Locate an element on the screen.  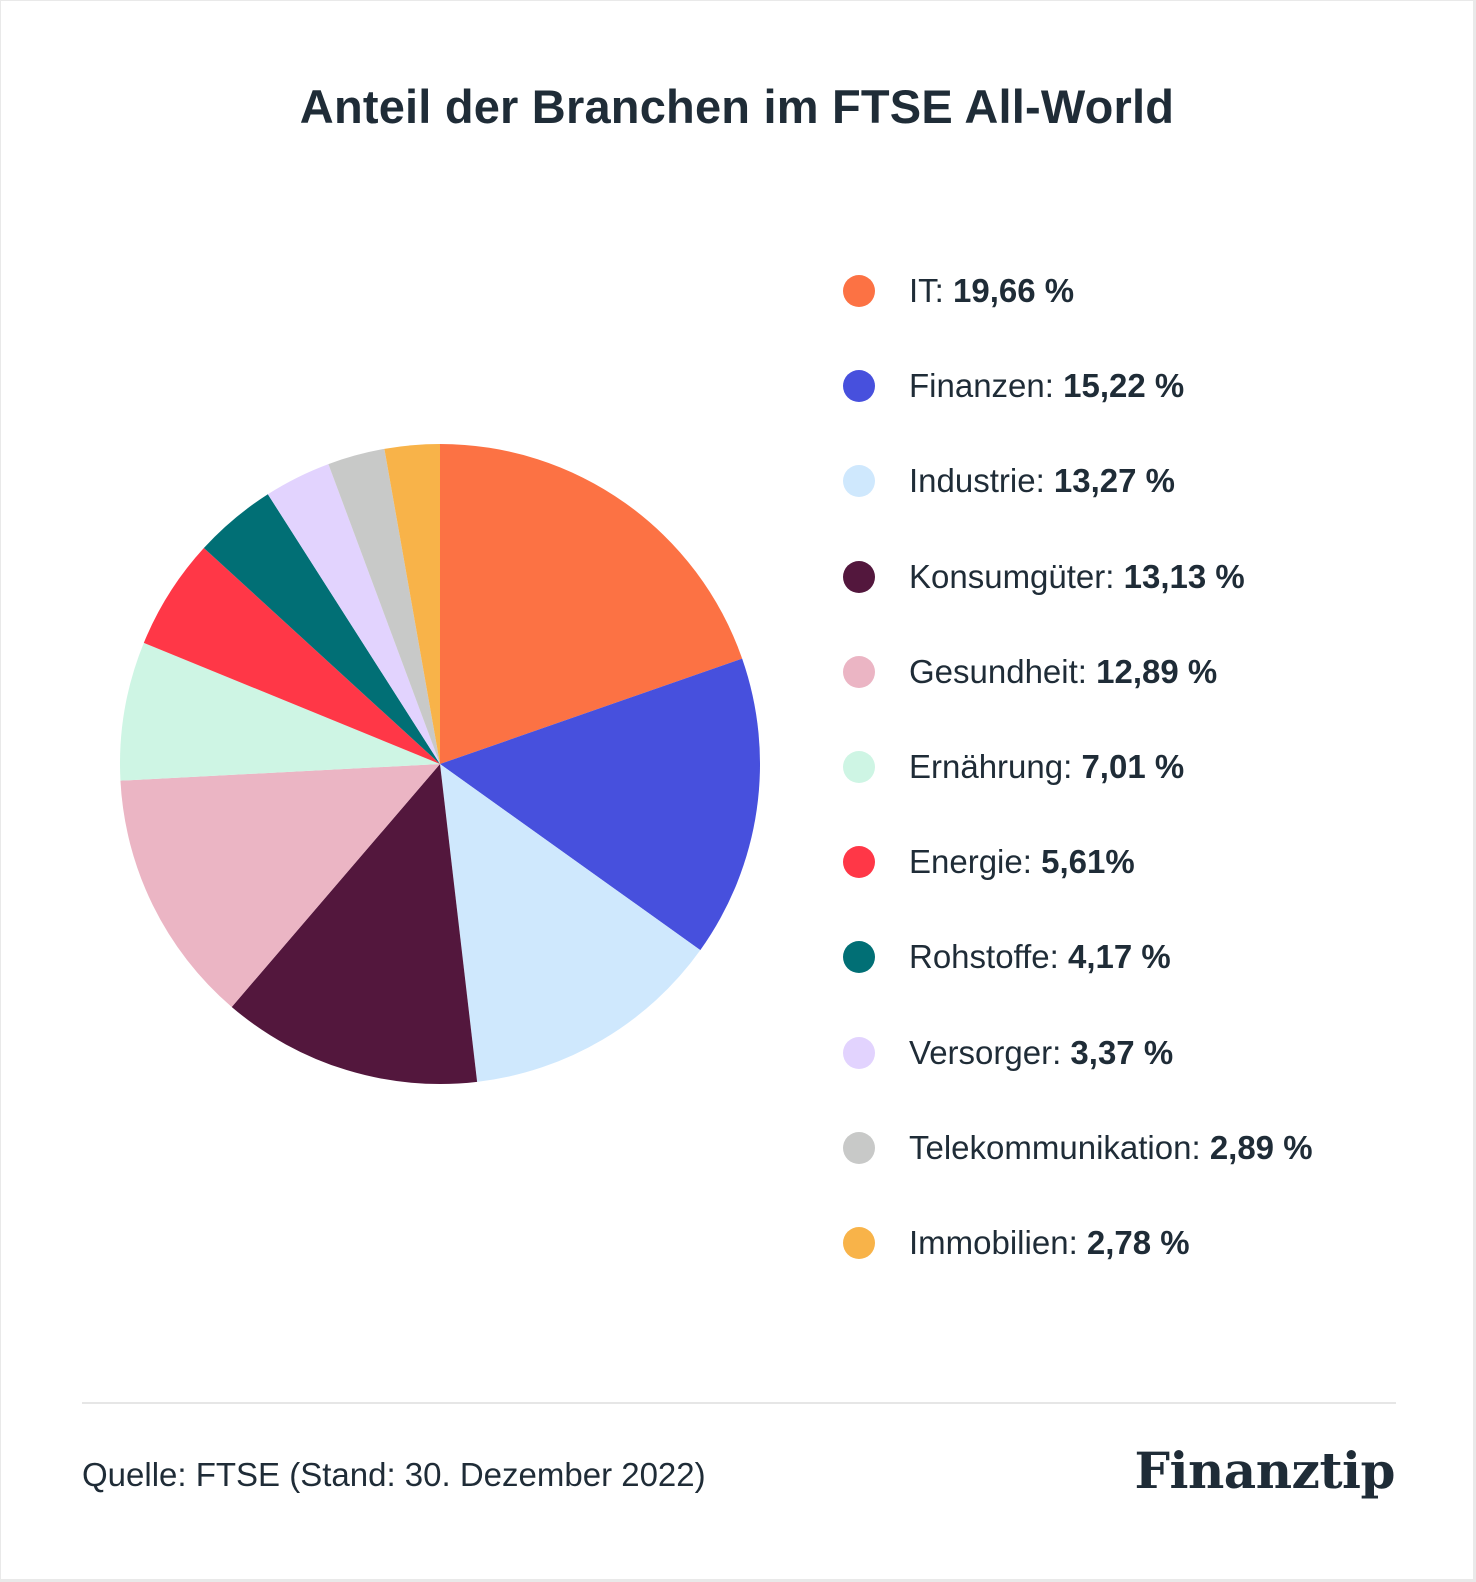
legend-value: 13,27 % is located at coordinates (1114, 481).